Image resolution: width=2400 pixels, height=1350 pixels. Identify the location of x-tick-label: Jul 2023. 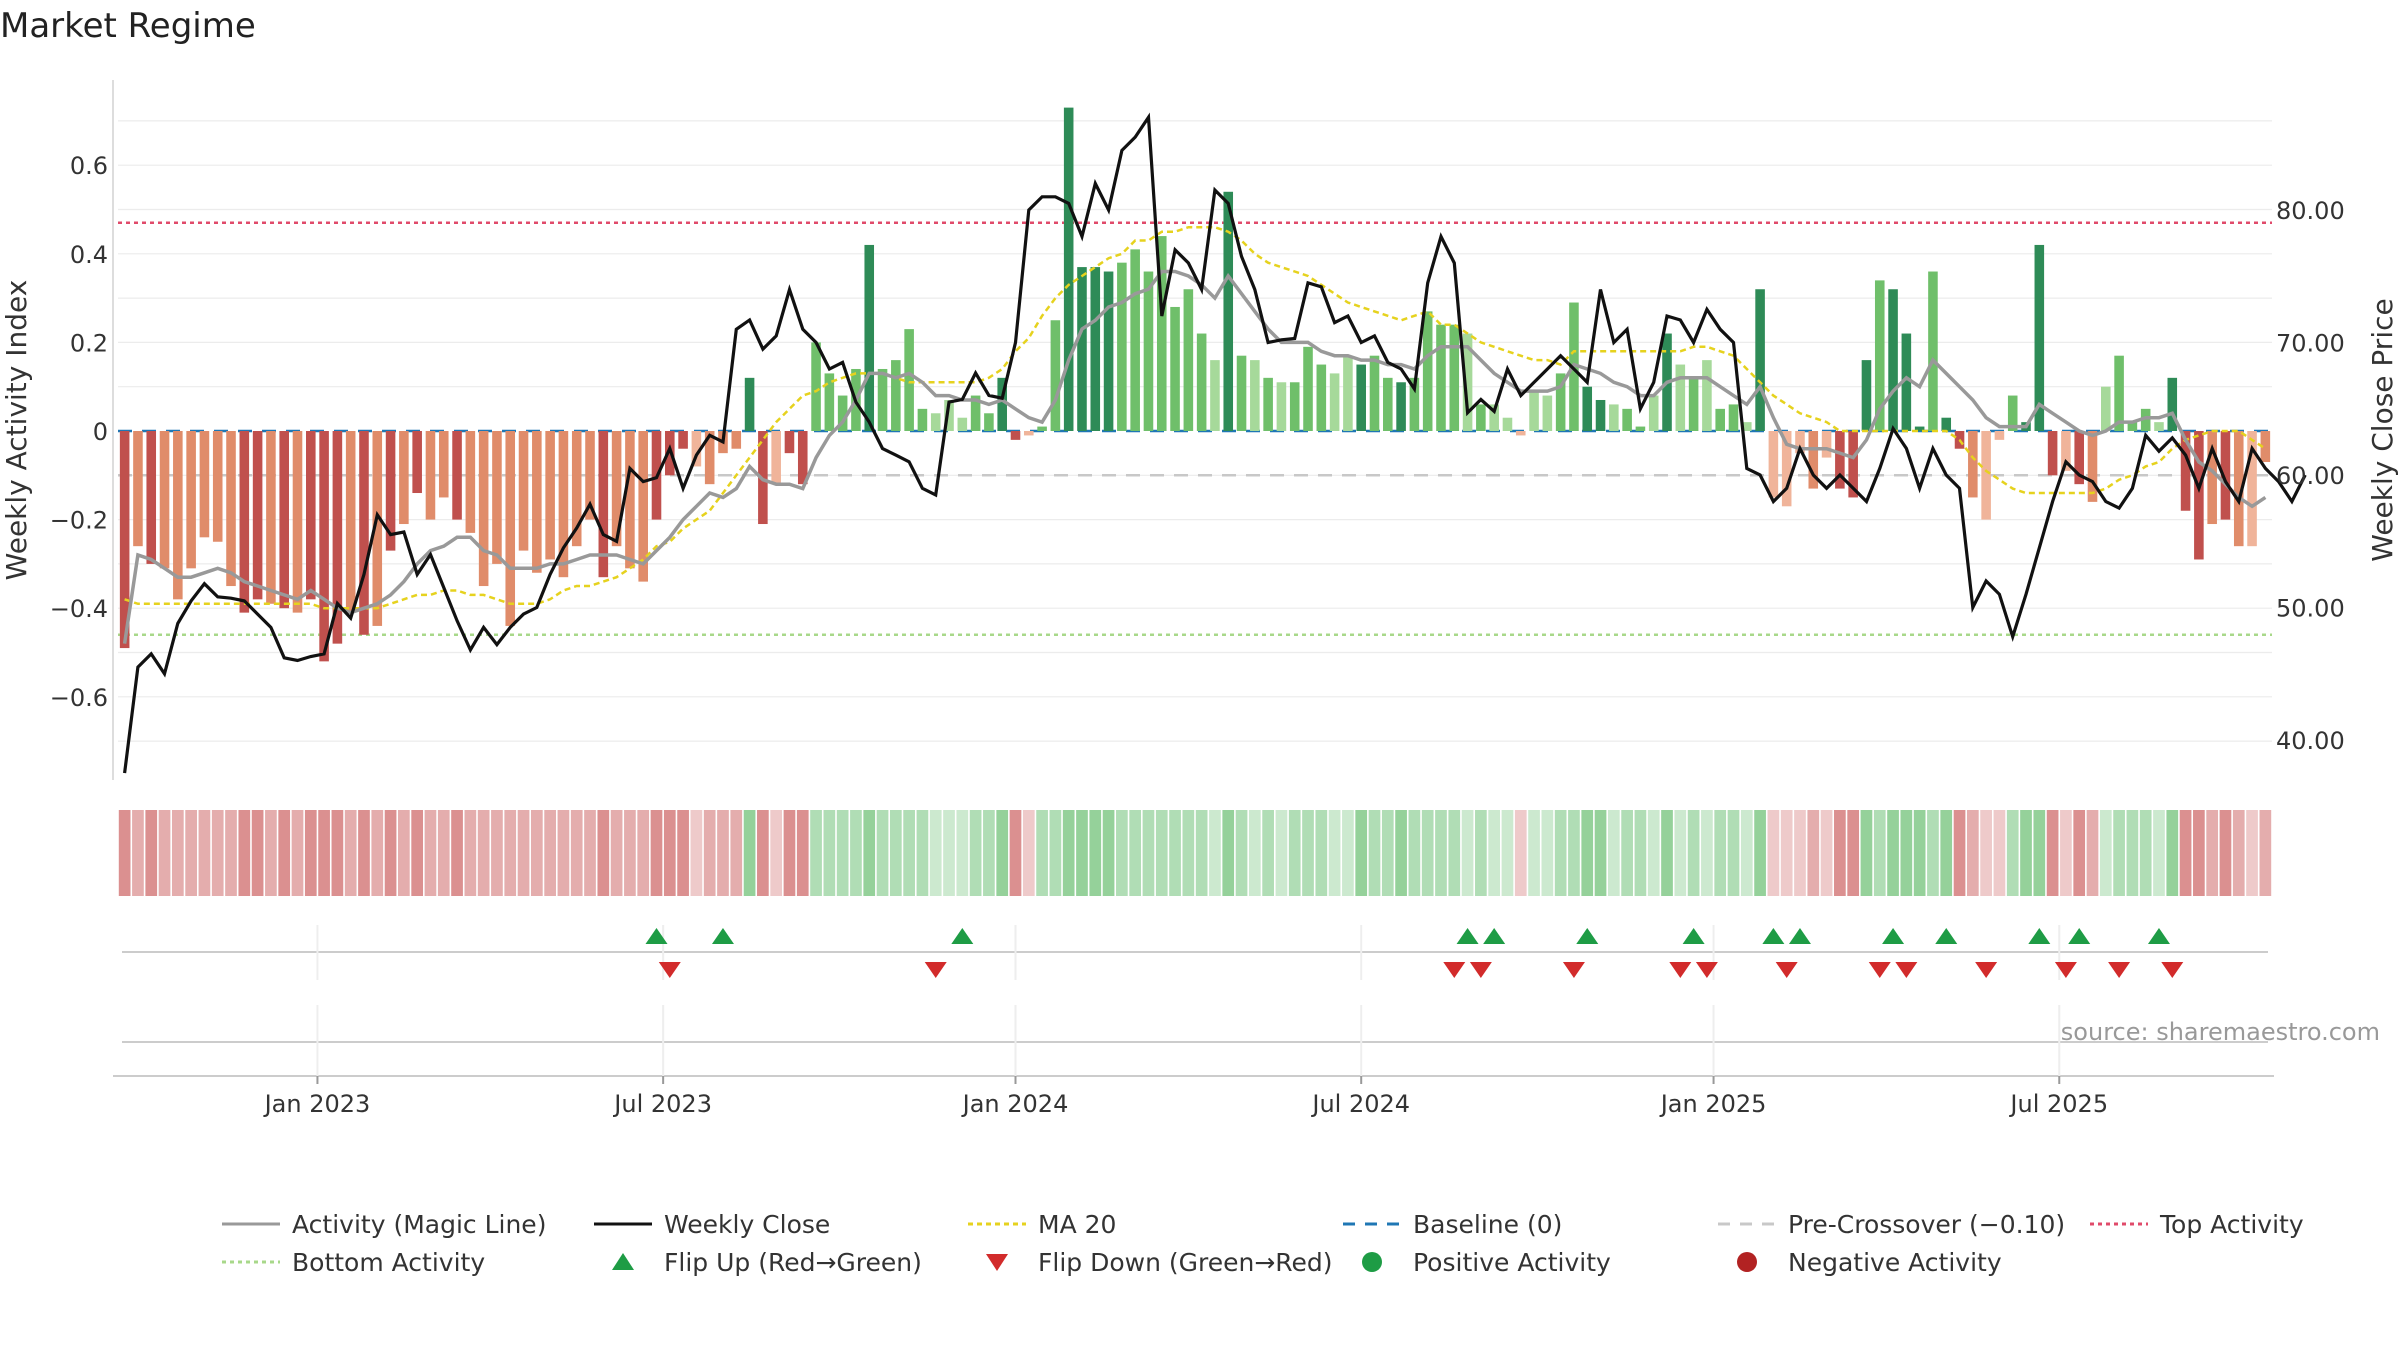
(662, 1104).